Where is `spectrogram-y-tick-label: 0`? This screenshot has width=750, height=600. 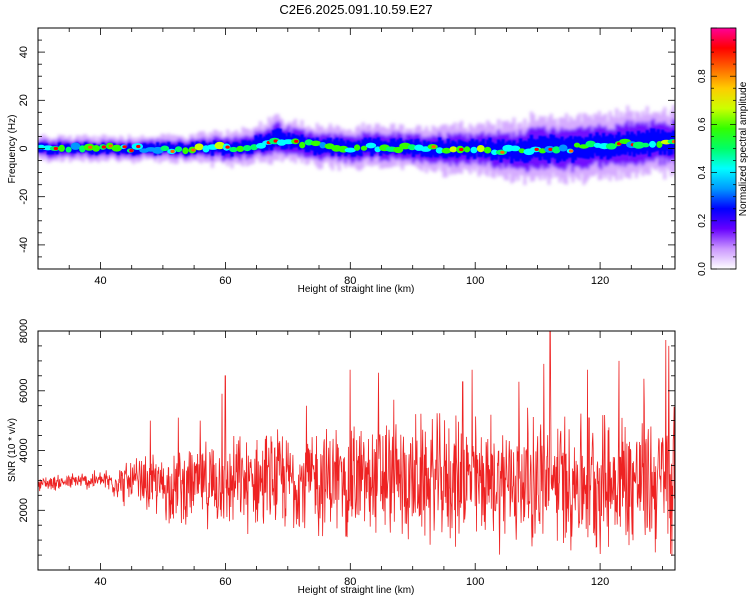 spectrogram-y-tick-label: 0 is located at coordinates (24, 148).